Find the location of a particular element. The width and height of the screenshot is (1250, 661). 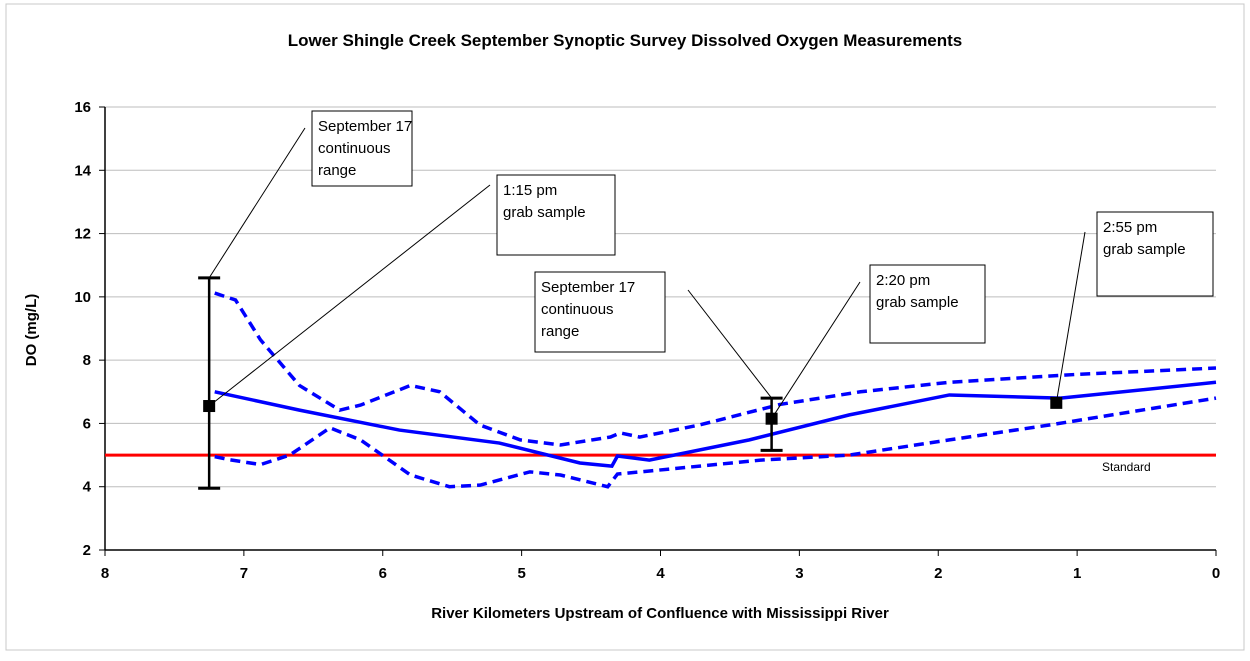

y-tick-label: 8 is located at coordinates (87, 360).